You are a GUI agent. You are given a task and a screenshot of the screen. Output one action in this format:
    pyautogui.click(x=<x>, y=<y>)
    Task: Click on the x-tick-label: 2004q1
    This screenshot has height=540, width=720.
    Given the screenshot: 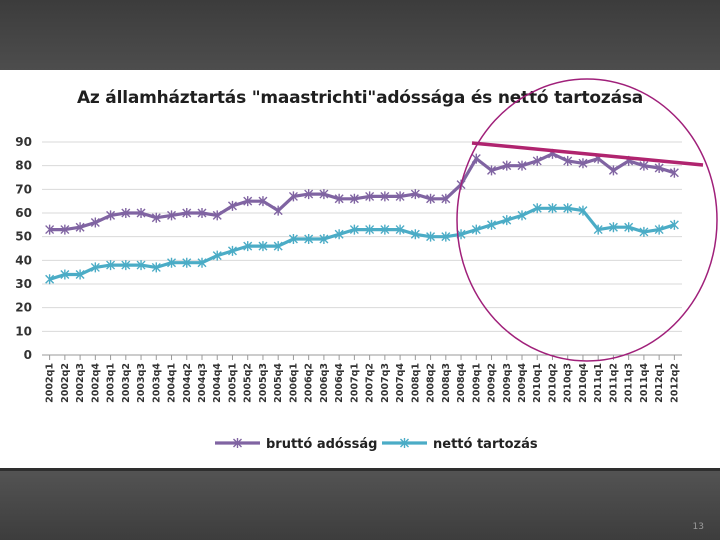 What is the action you would take?
    pyautogui.click(x=172, y=383)
    